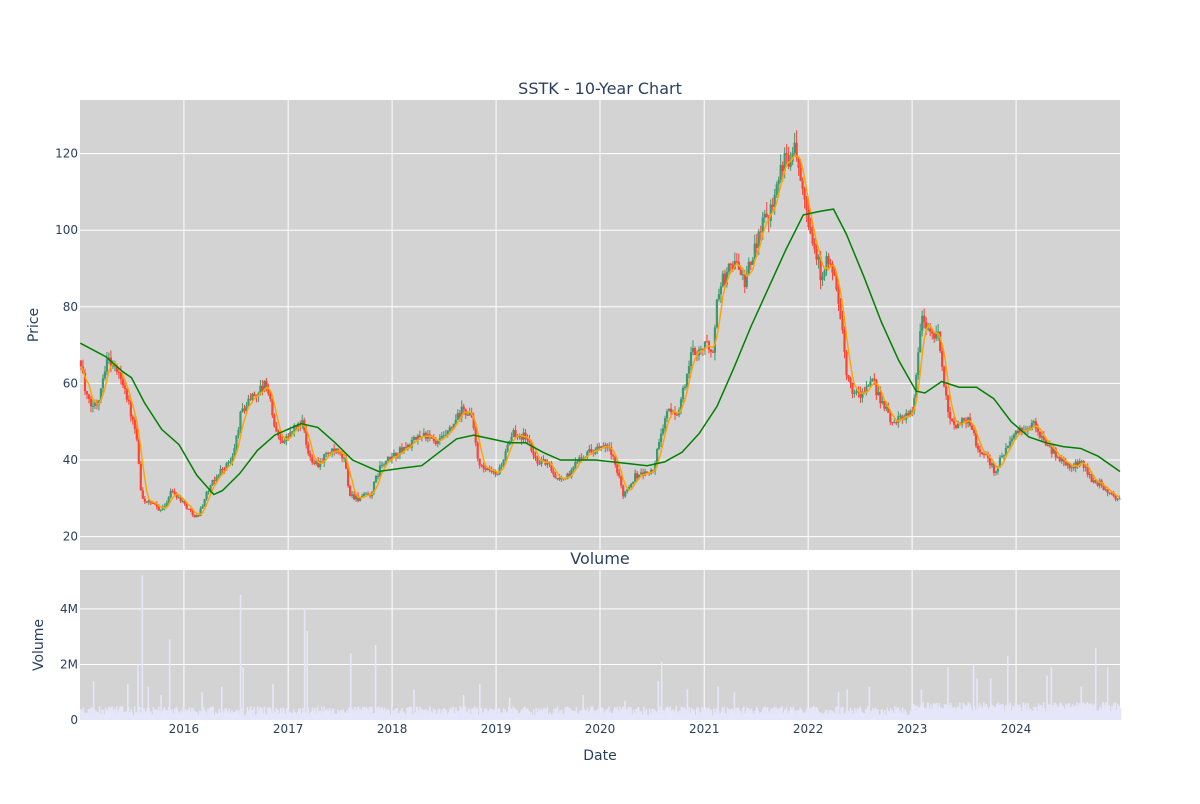 This screenshot has height=804, width=1200. What do you see at coordinates (599, 756) in the screenshot?
I see `x-axis-title: Date` at bounding box center [599, 756].